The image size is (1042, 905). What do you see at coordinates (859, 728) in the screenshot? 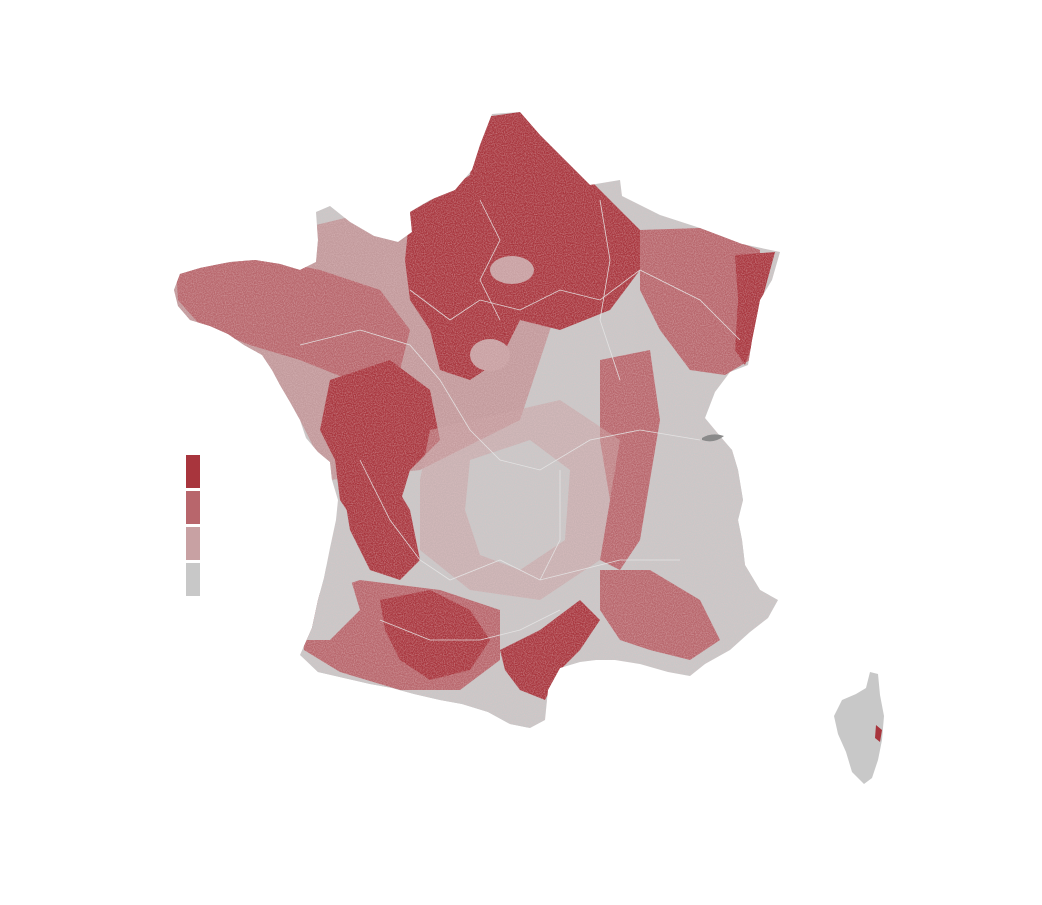
I see `corsica` at bounding box center [859, 728].